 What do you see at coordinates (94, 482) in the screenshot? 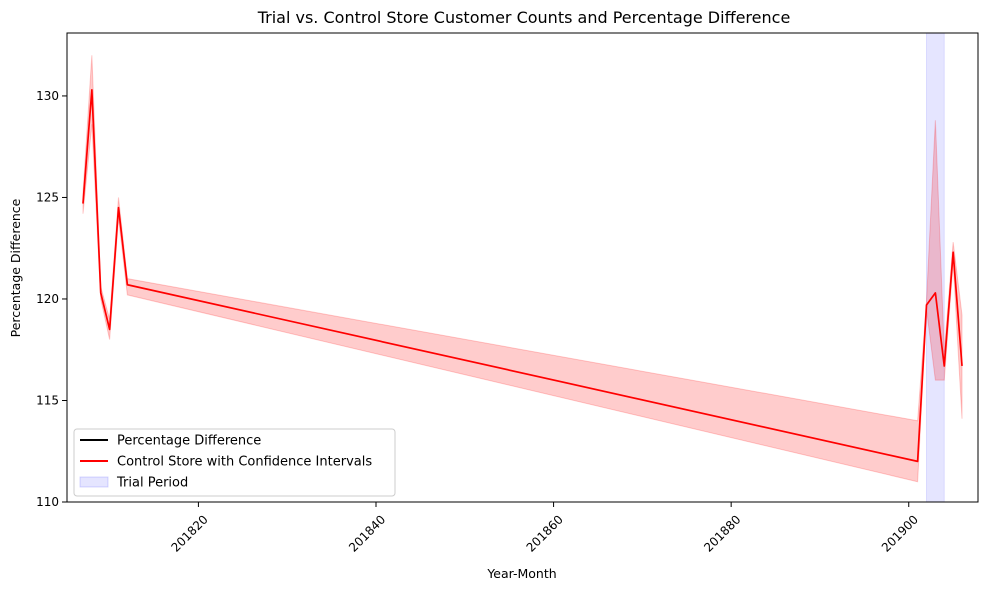
I see `legend-patch-swatch` at bounding box center [94, 482].